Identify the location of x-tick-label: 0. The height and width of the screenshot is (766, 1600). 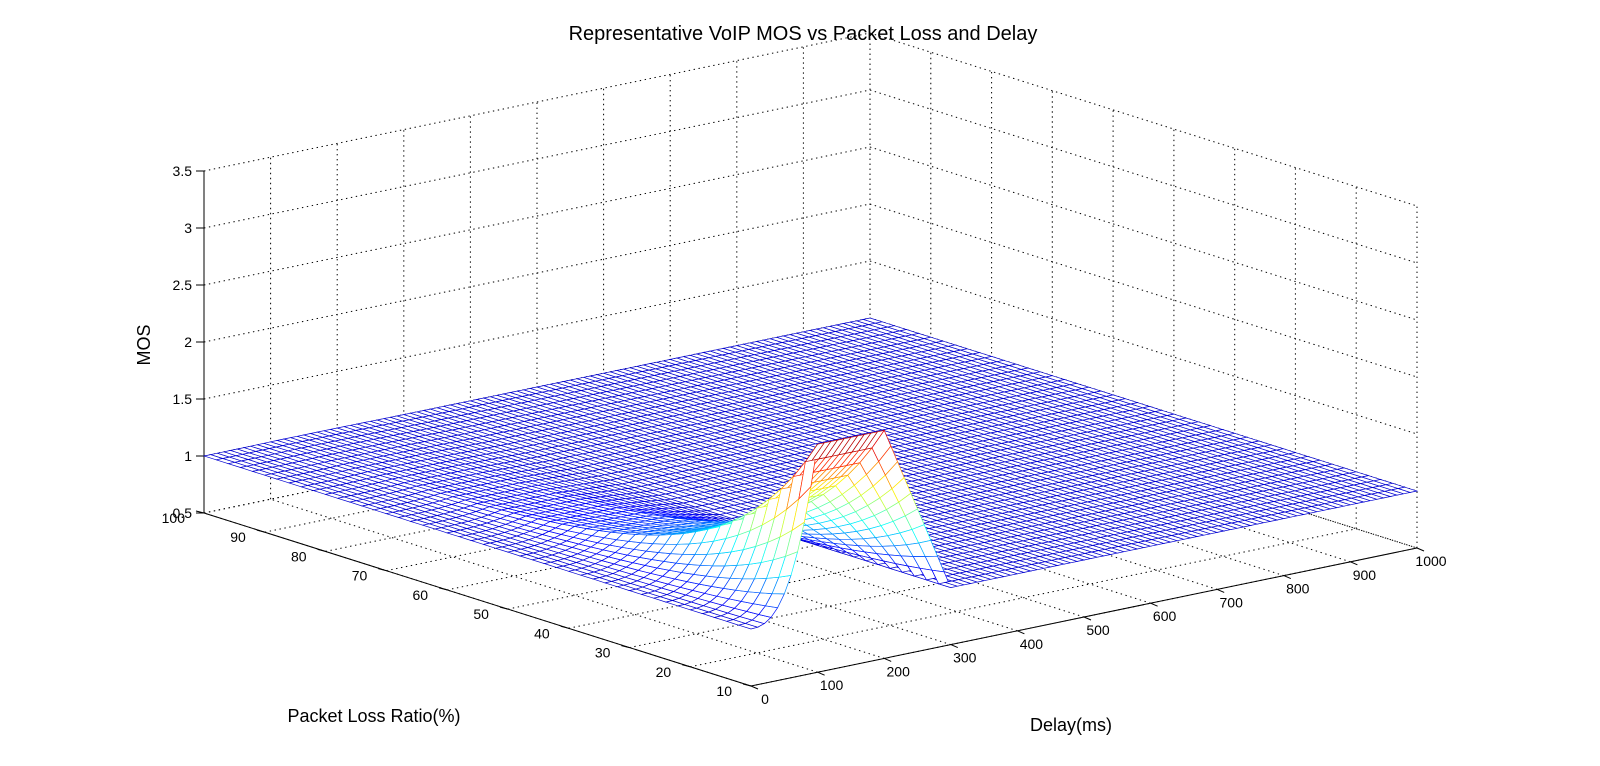
(765, 699).